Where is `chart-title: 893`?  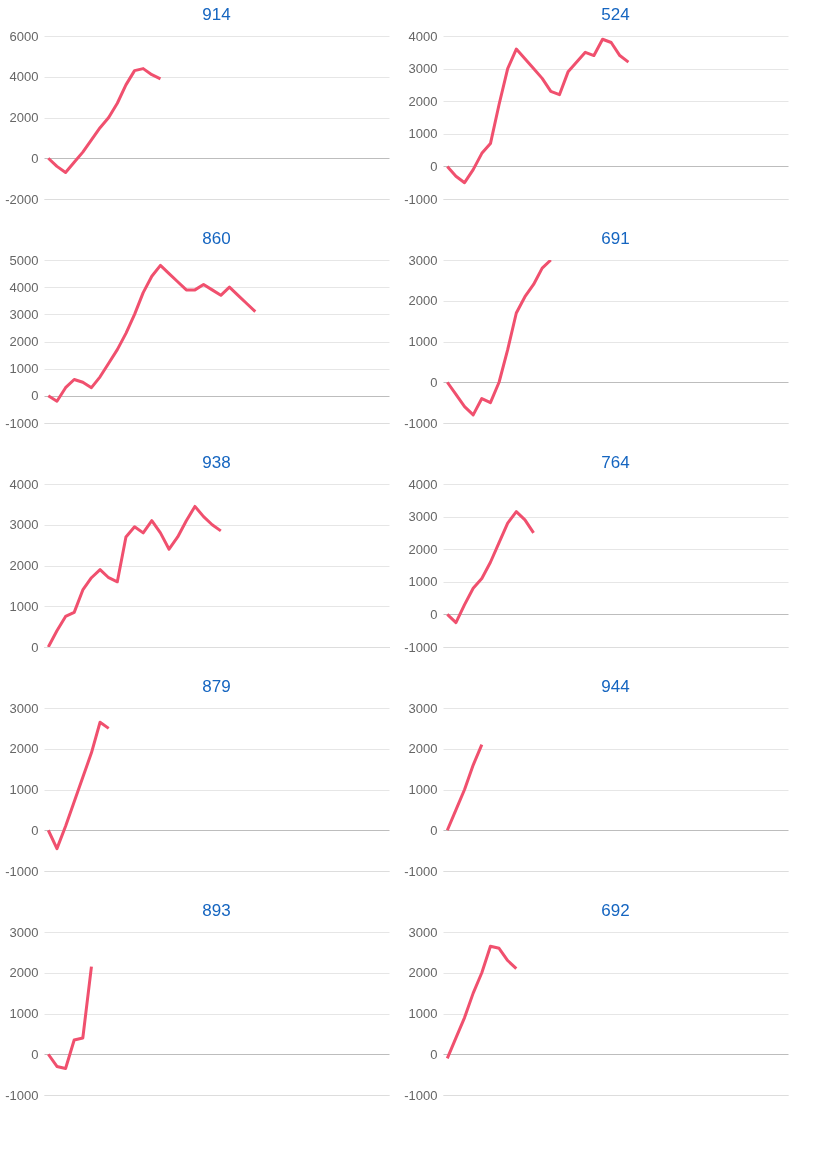 chart-title: 893 is located at coordinates (216, 910).